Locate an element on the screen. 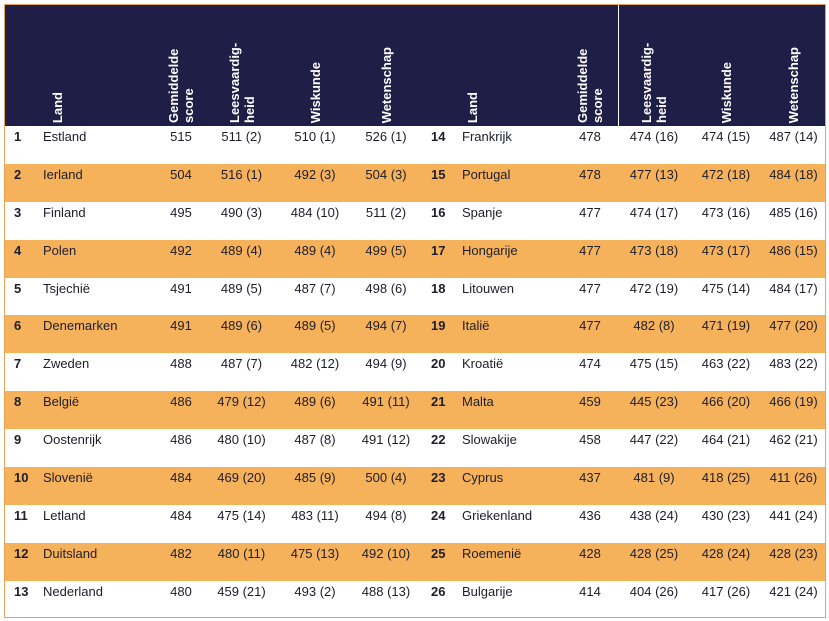  cell-rank-right: 14 is located at coordinates (438, 136).